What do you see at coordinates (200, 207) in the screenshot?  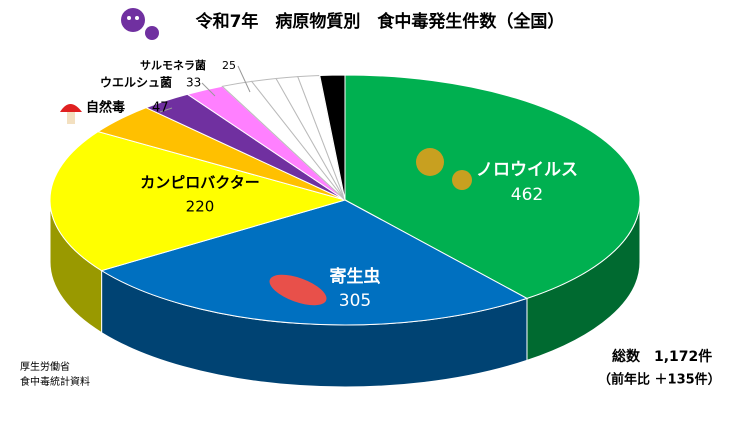 I see `value-label: 220` at bounding box center [200, 207].